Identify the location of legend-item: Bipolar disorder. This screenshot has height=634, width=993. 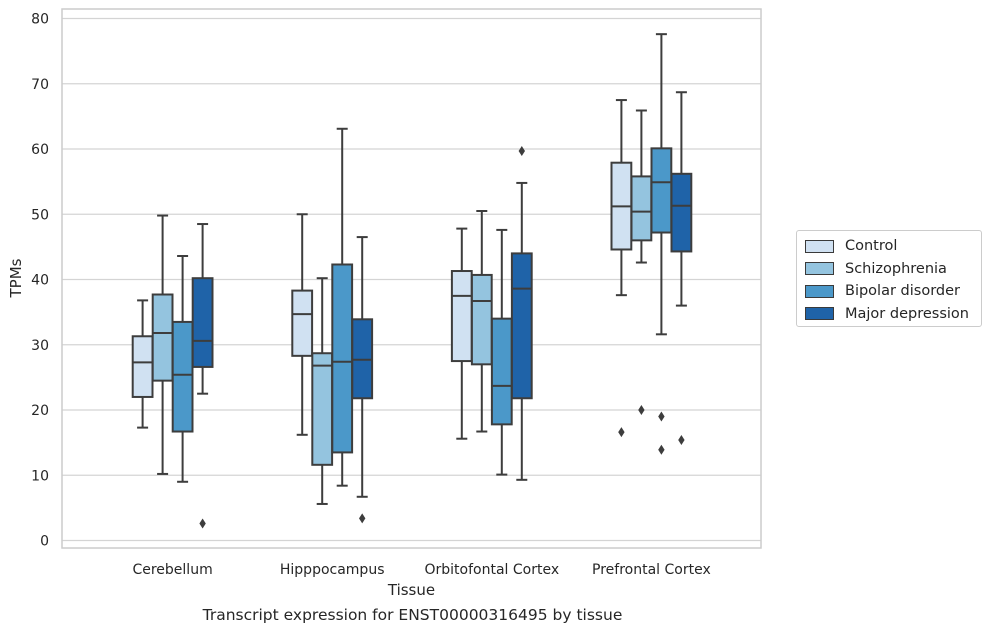
(893, 291).